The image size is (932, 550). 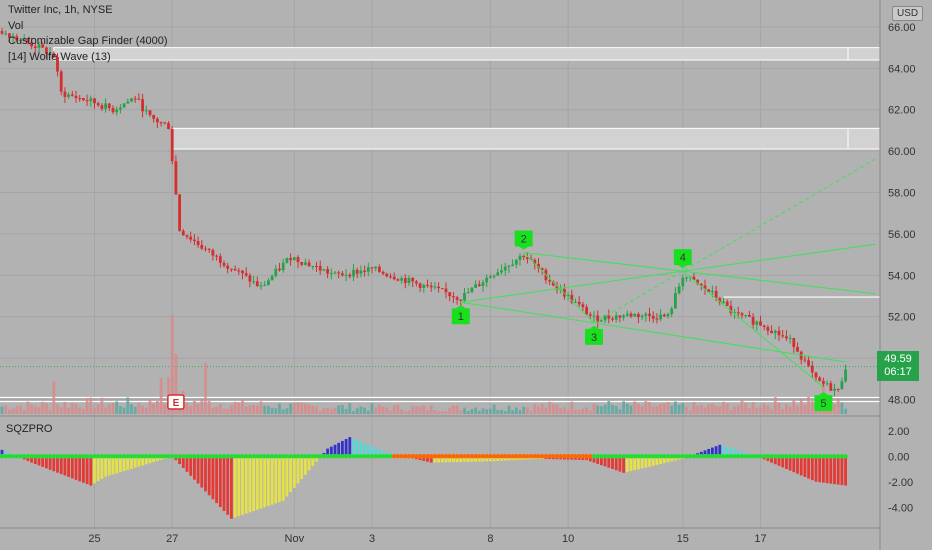 I want to click on wave-point-5: 5, so click(x=823, y=402).